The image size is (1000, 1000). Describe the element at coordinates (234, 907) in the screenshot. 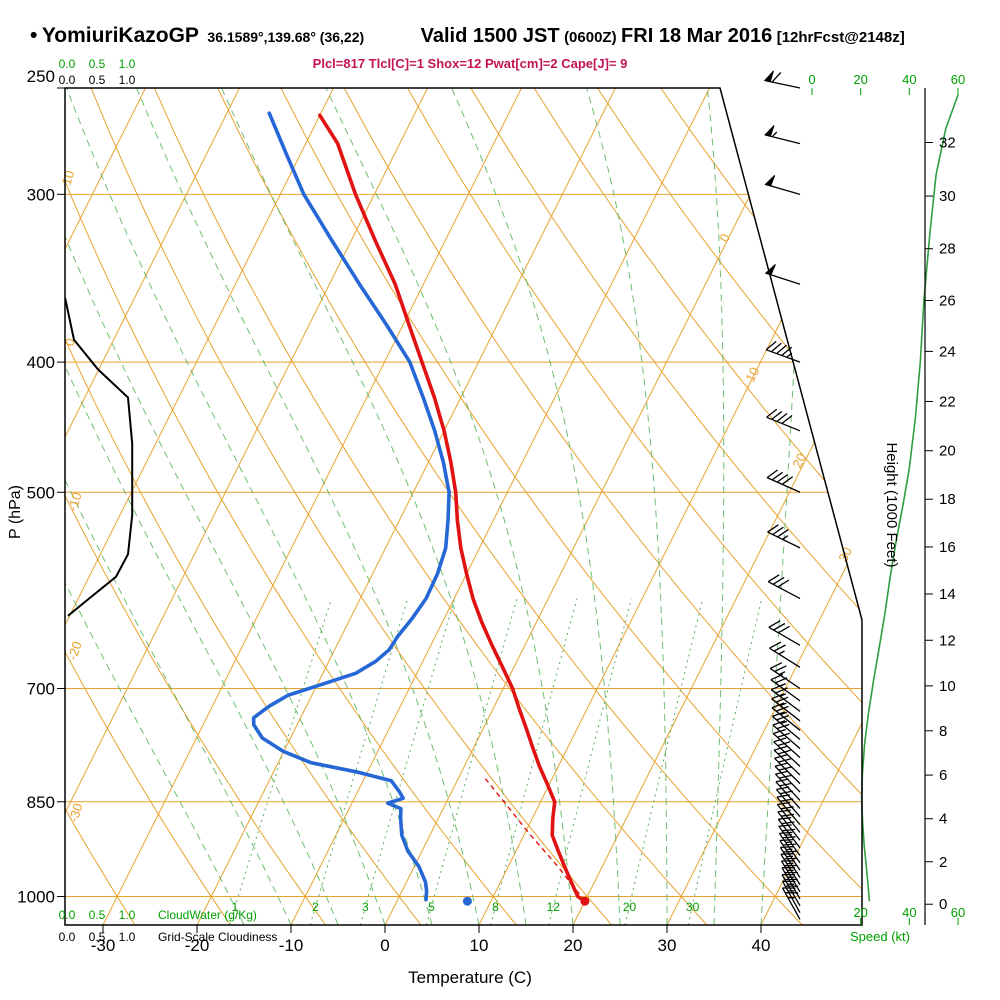

I see `svg-text: 1` at that location.